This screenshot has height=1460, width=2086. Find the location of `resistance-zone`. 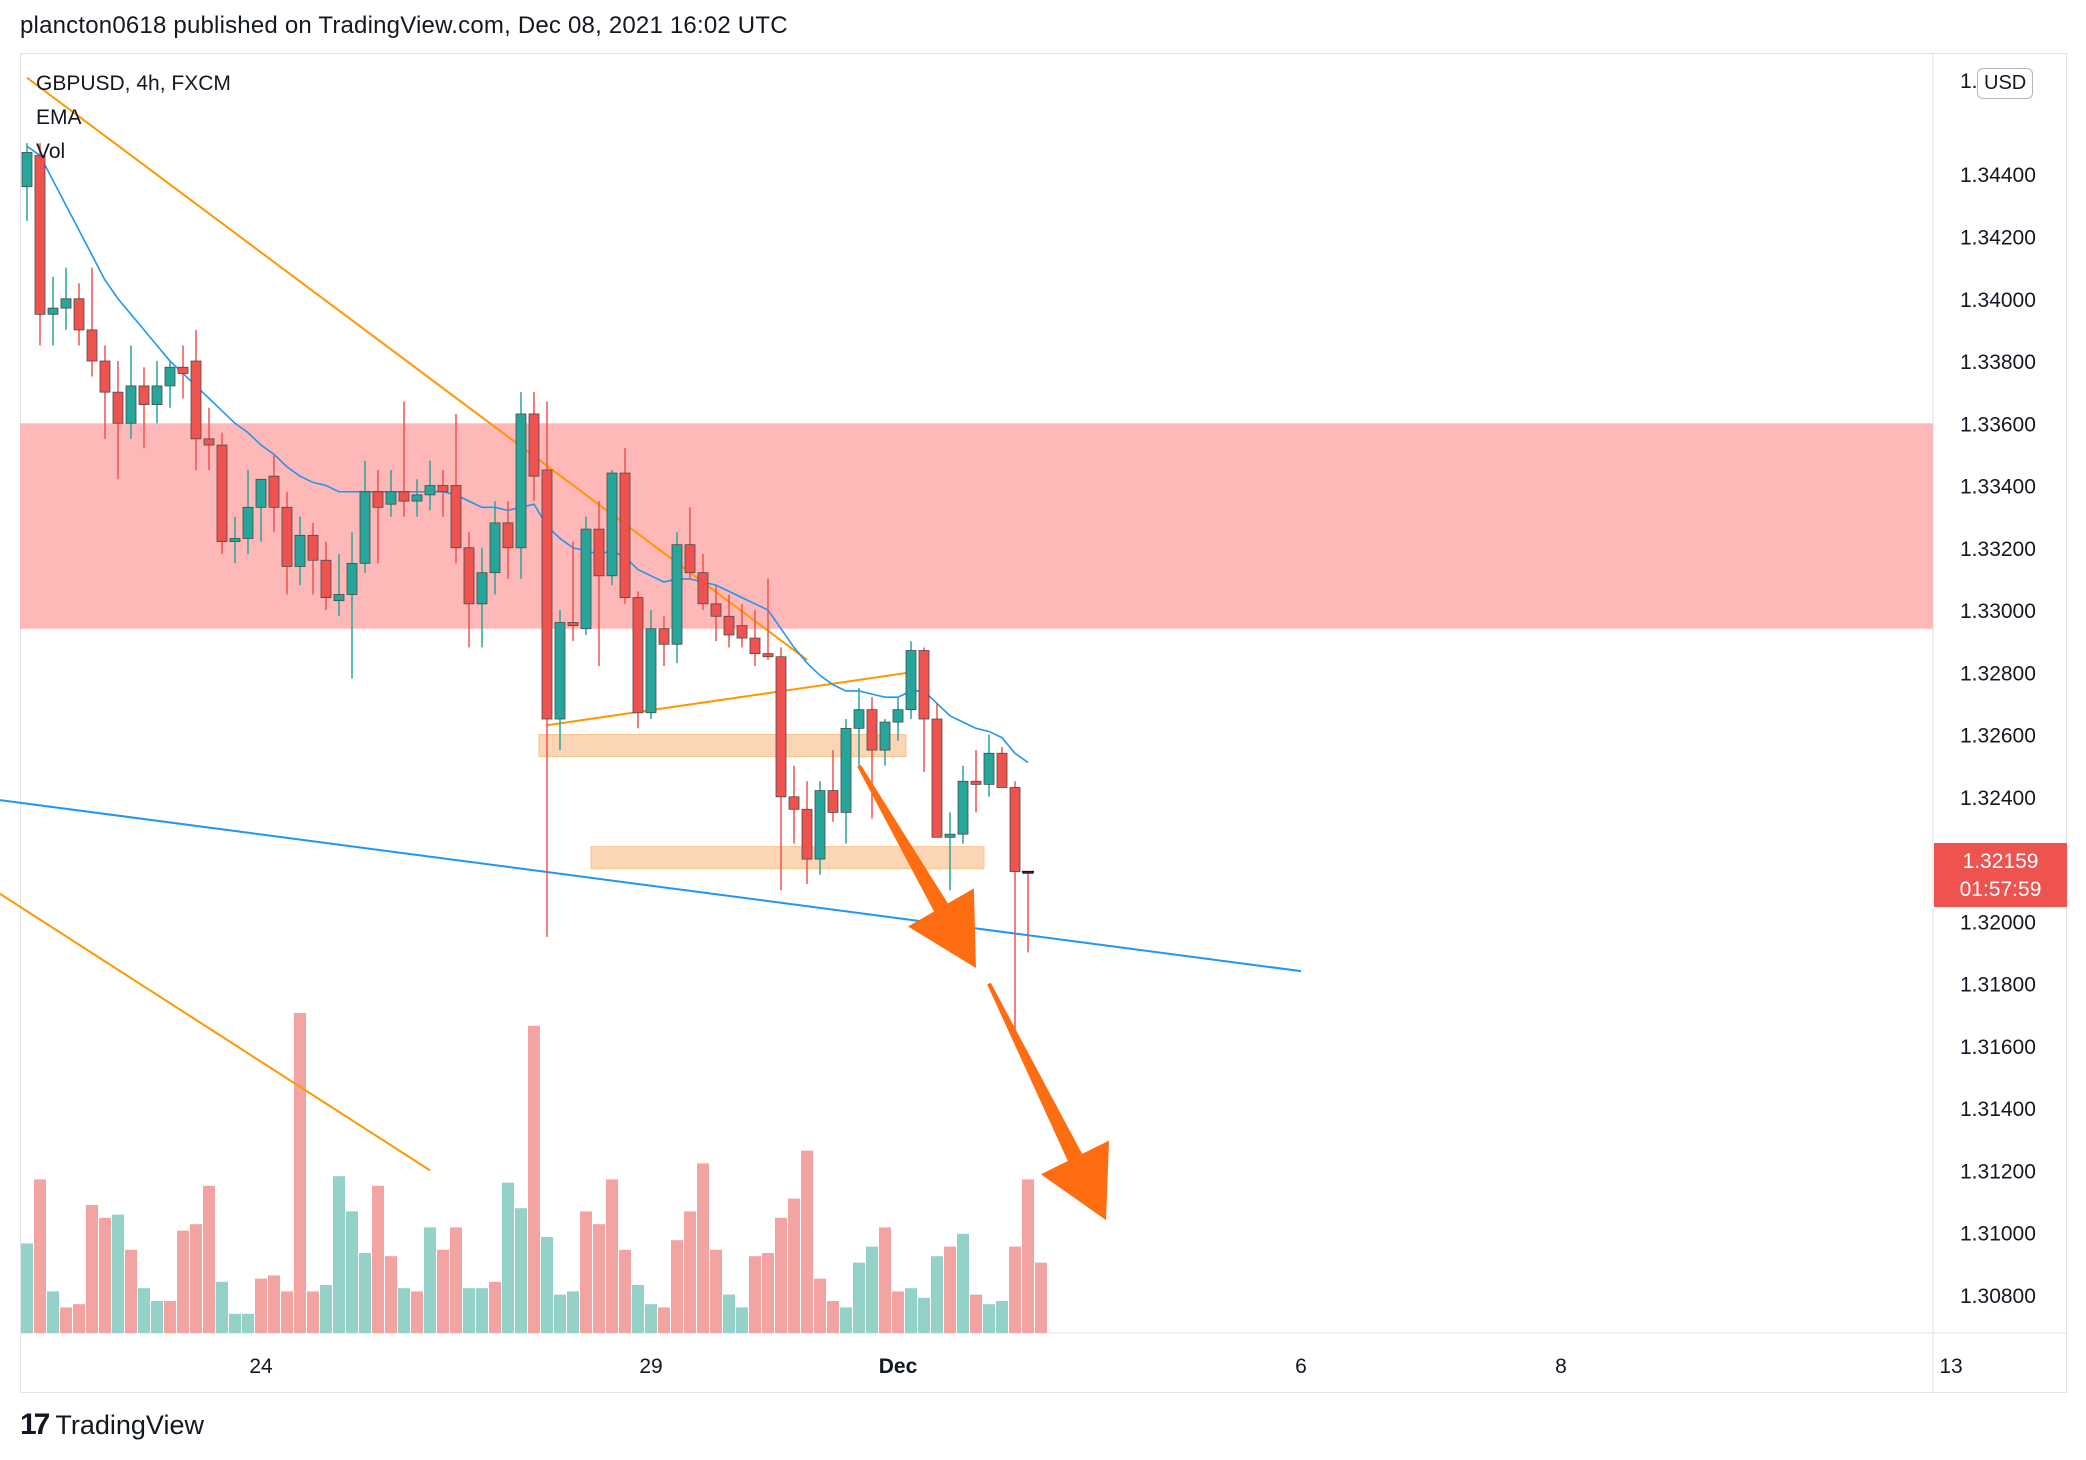

resistance-zone is located at coordinates (976, 526).